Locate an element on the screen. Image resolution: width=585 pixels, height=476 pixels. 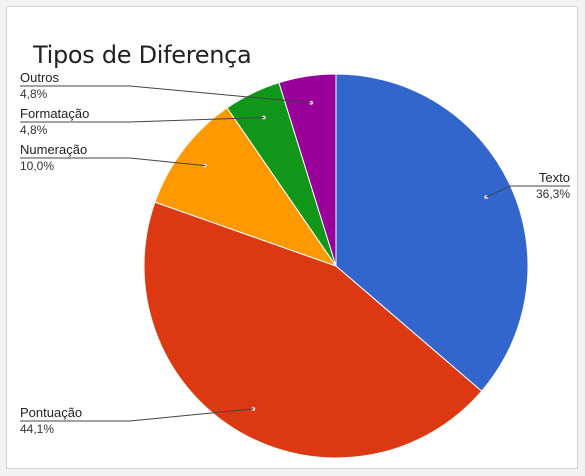
slice-value-numeracao: 10,0% is located at coordinates (37, 166).